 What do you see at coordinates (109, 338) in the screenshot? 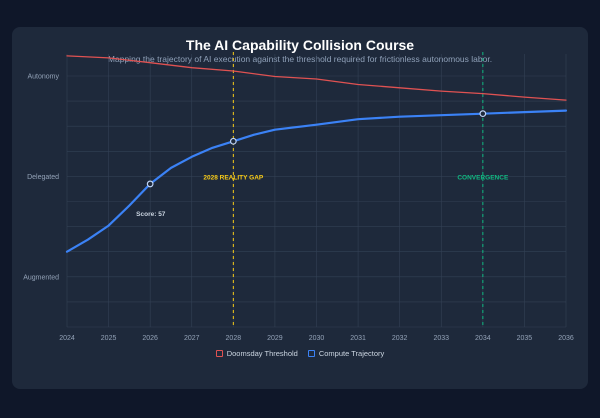
I see `x-tick-label: 2025` at bounding box center [109, 338].